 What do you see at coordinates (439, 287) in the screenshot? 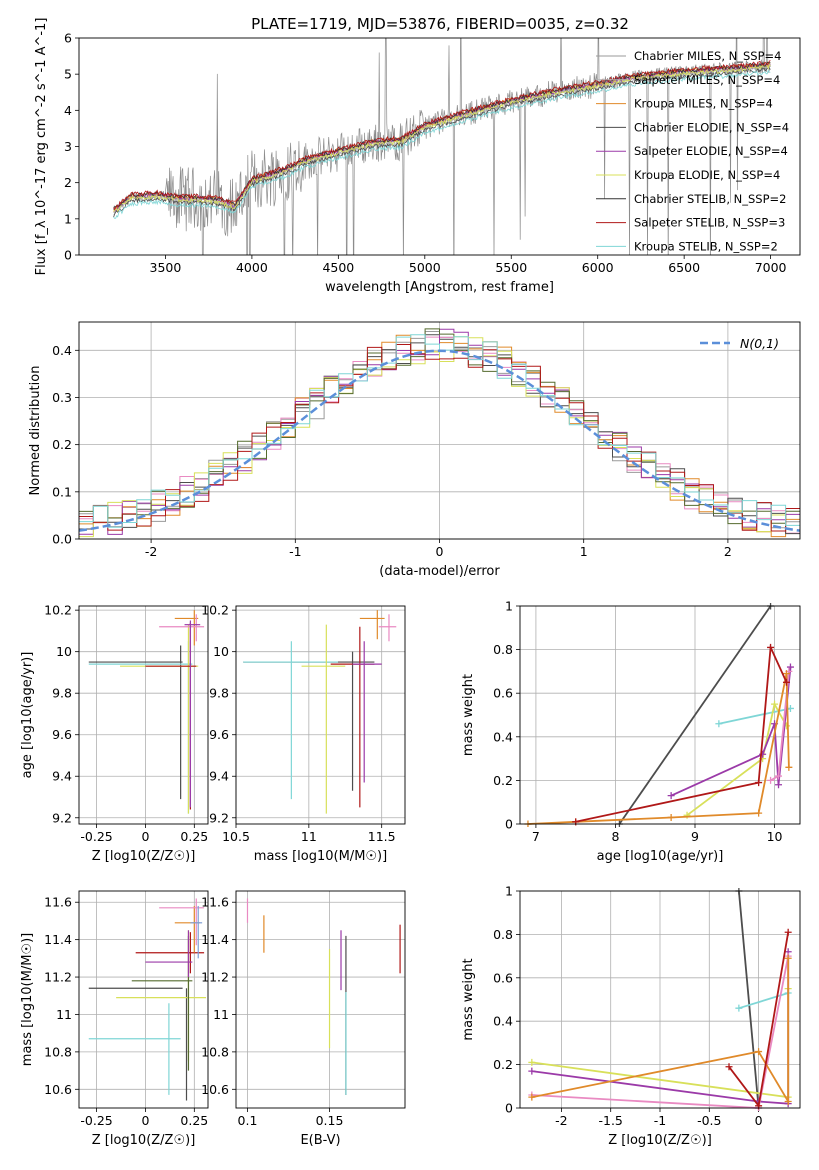
I see `x-axis-label: wavelength [Angstrom, rest frame]` at bounding box center [439, 287].